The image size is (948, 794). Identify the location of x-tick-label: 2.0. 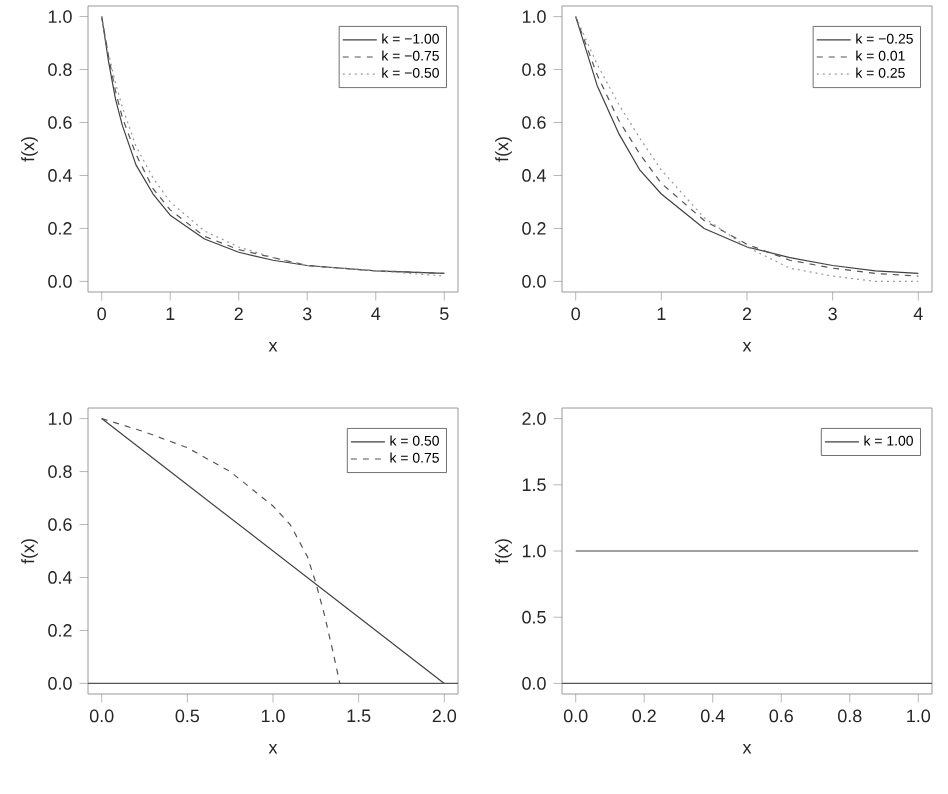
(444, 716).